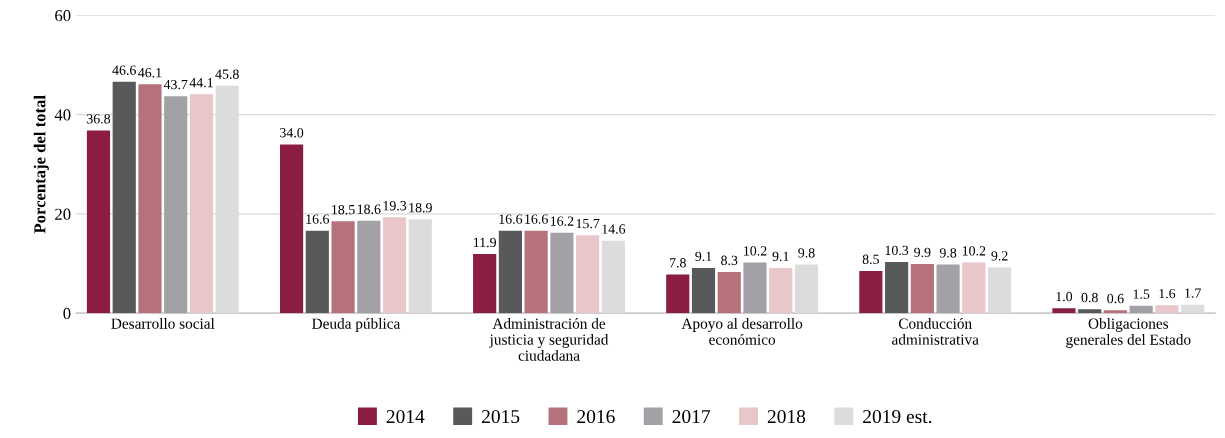 The height and width of the screenshot is (438, 1225). Describe the element at coordinates (343, 209) in the screenshot. I see `text: 18.5` at that location.